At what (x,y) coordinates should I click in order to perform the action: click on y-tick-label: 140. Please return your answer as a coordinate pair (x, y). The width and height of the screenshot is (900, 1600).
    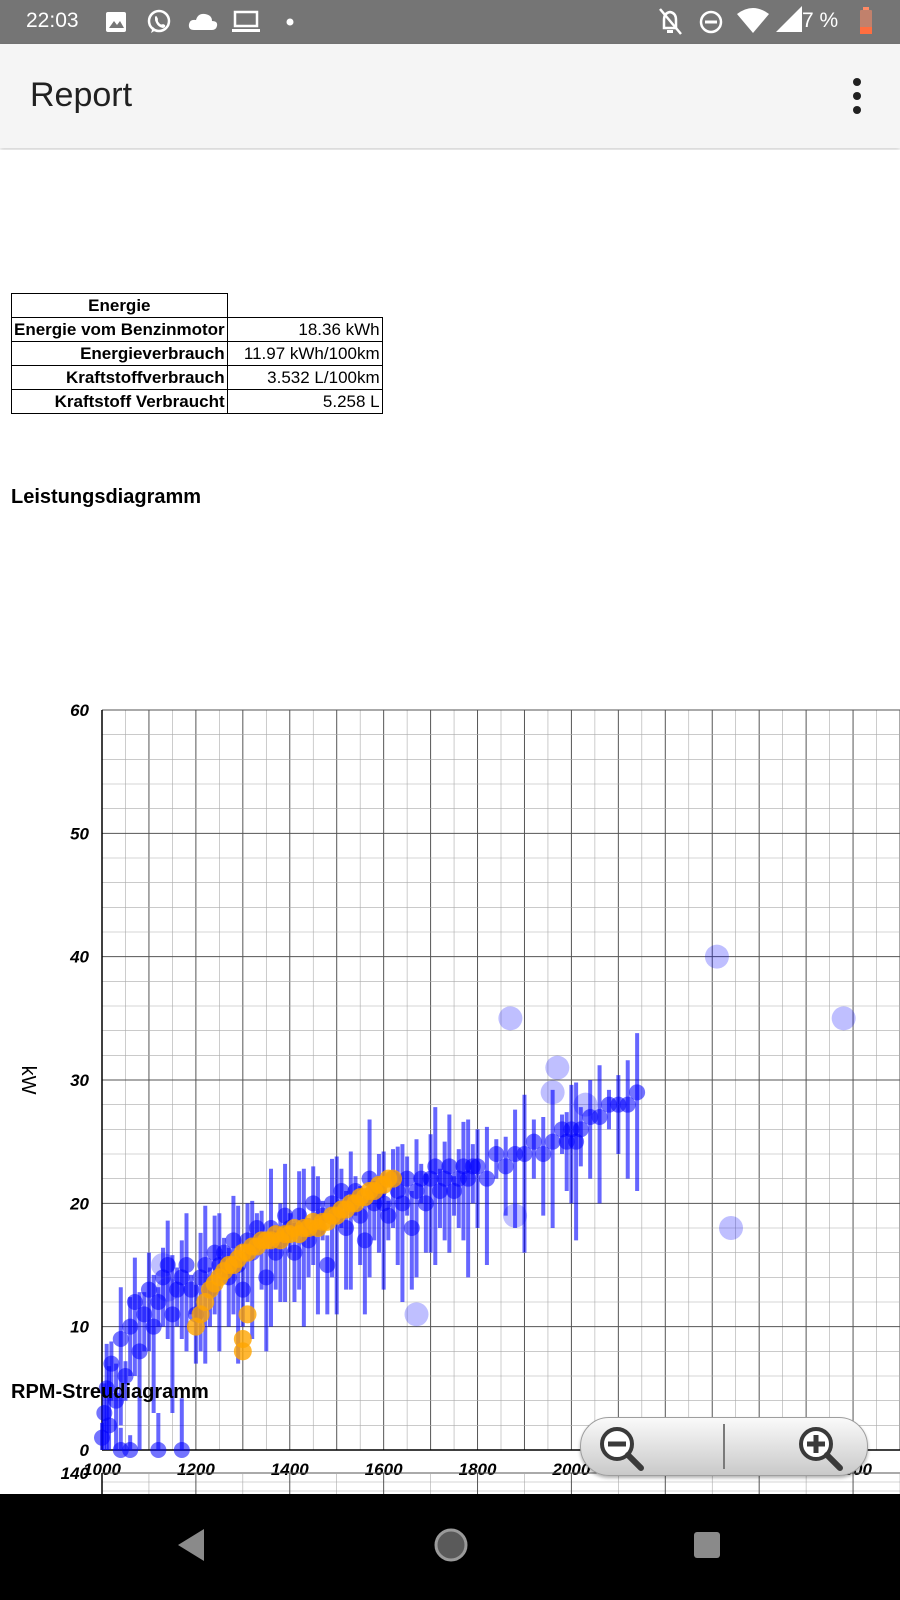
    Looking at the image, I should click on (75, 1473).